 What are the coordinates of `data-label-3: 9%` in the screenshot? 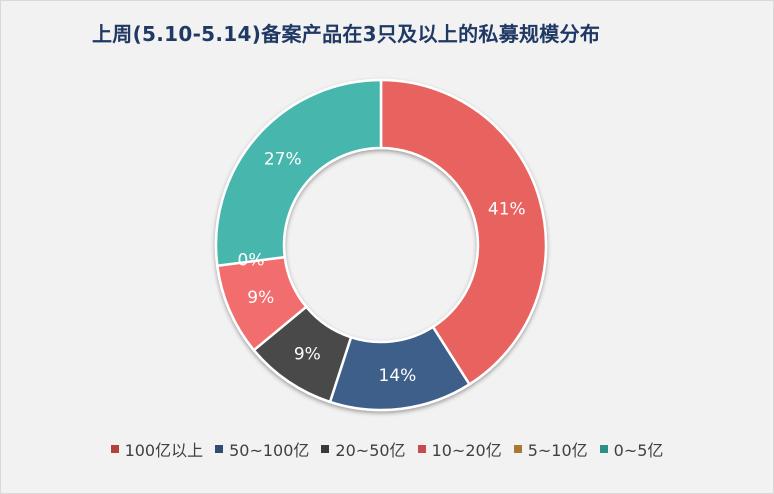 It's located at (307, 354).